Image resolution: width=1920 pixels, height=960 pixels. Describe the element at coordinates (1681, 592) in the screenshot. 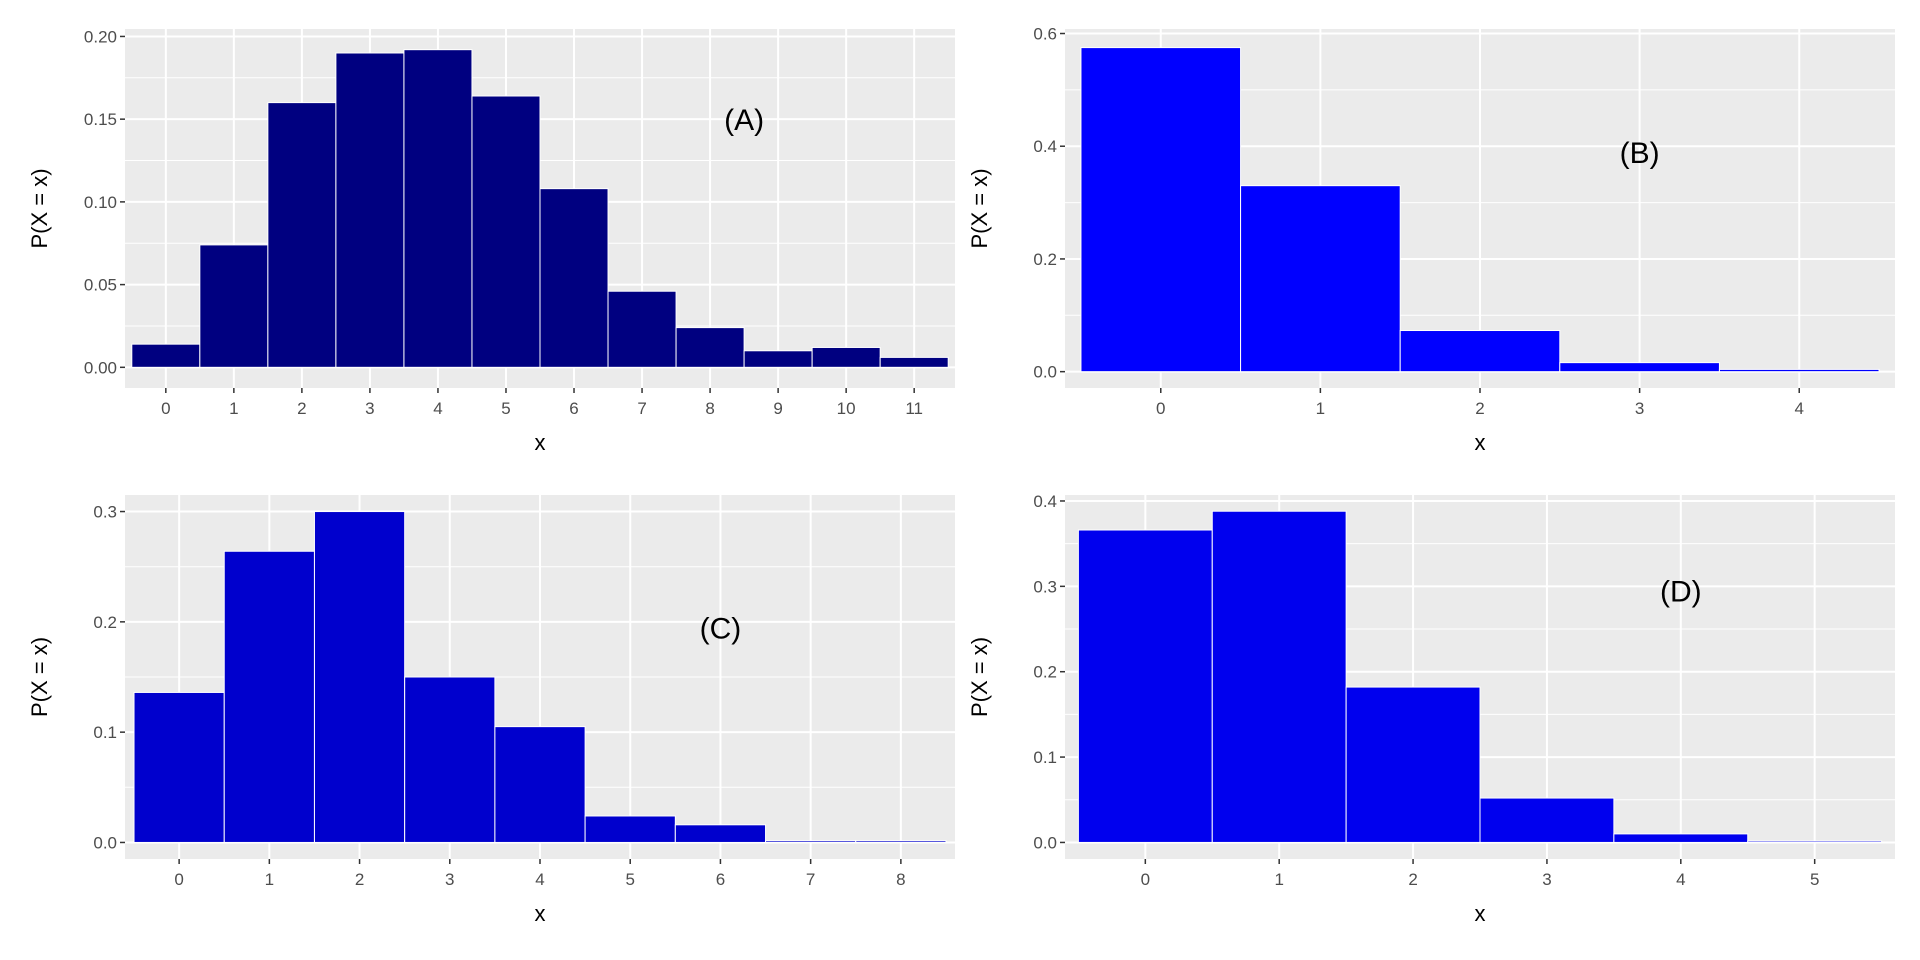

I see `panel-annotation: (D)` at that location.